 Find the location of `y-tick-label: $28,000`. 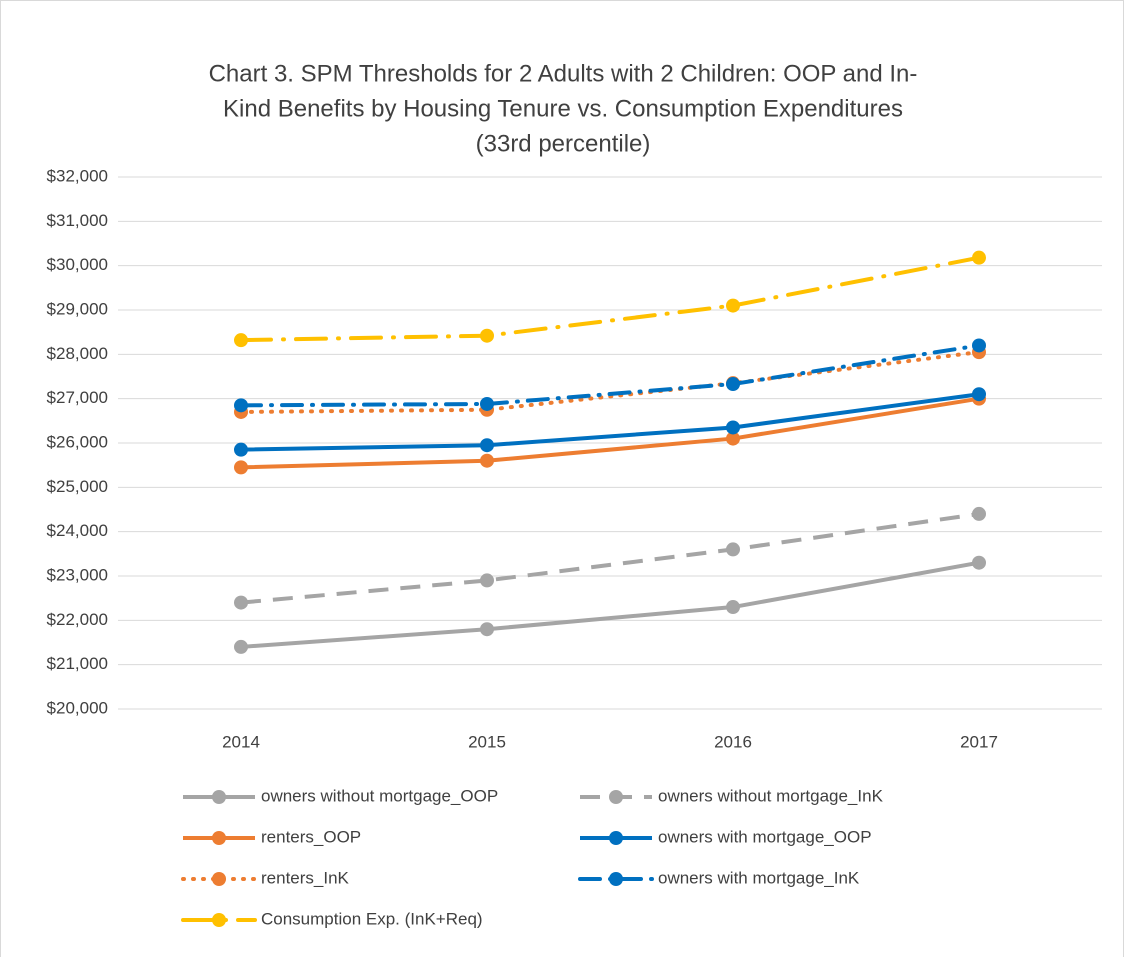

y-tick-label: $28,000 is located at coordinates (77, 353).